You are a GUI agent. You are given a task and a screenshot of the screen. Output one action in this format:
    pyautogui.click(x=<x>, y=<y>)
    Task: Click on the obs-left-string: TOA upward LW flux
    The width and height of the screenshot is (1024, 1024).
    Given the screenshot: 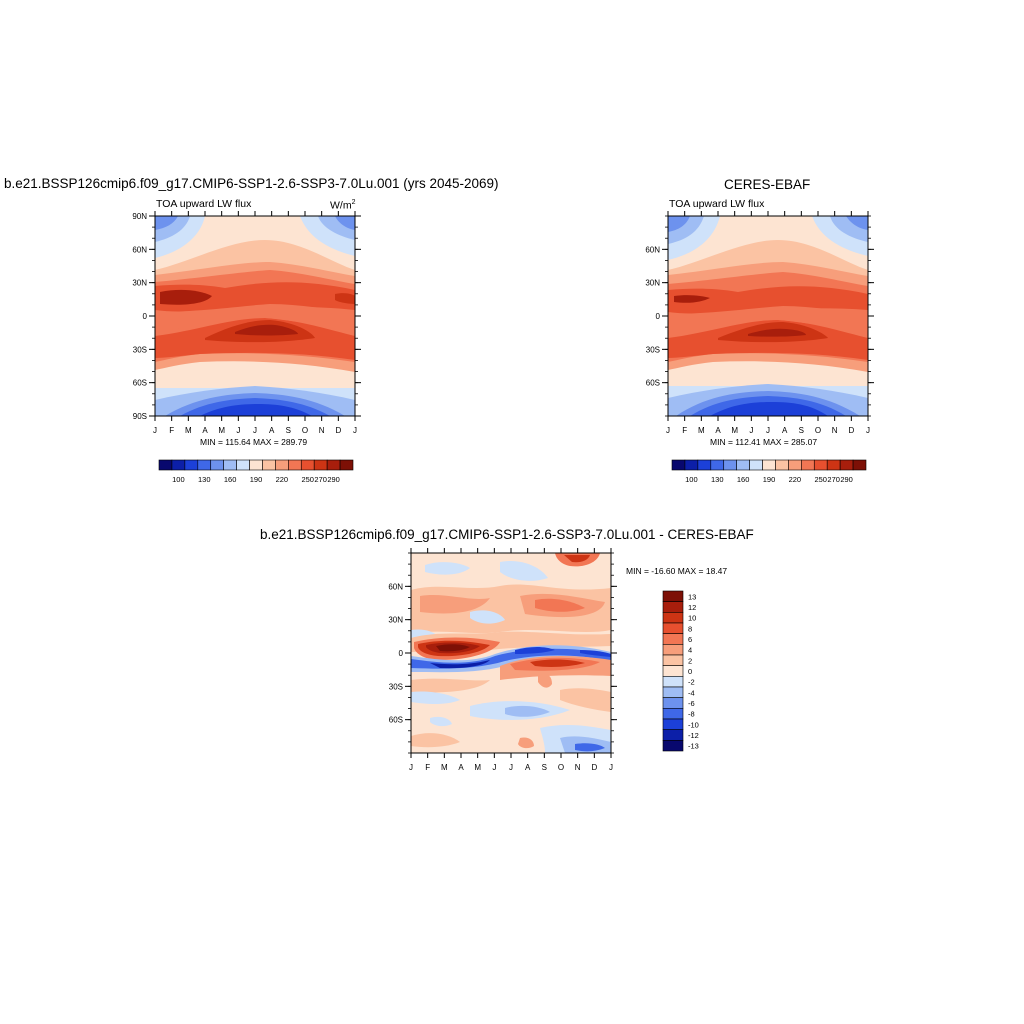 What is the action you would take?
    pyautogui.click(x=717, y=204)
    